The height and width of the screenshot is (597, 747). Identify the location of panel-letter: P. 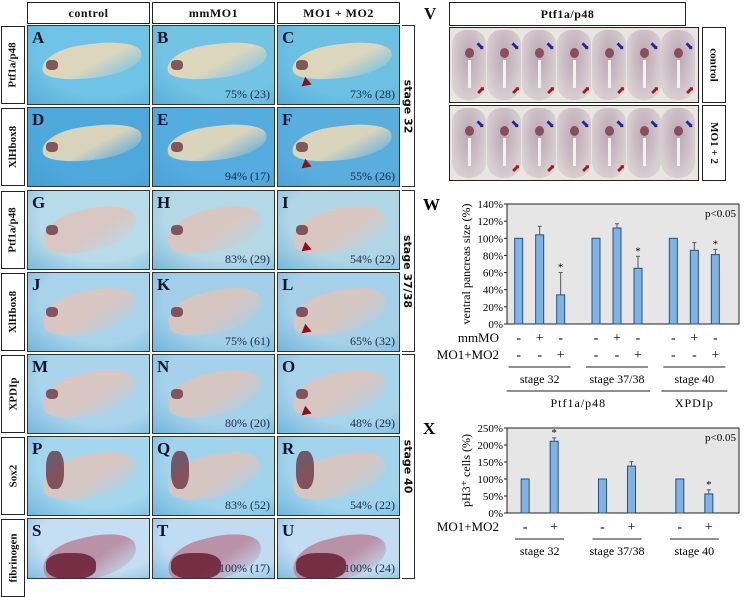
(37, 448).